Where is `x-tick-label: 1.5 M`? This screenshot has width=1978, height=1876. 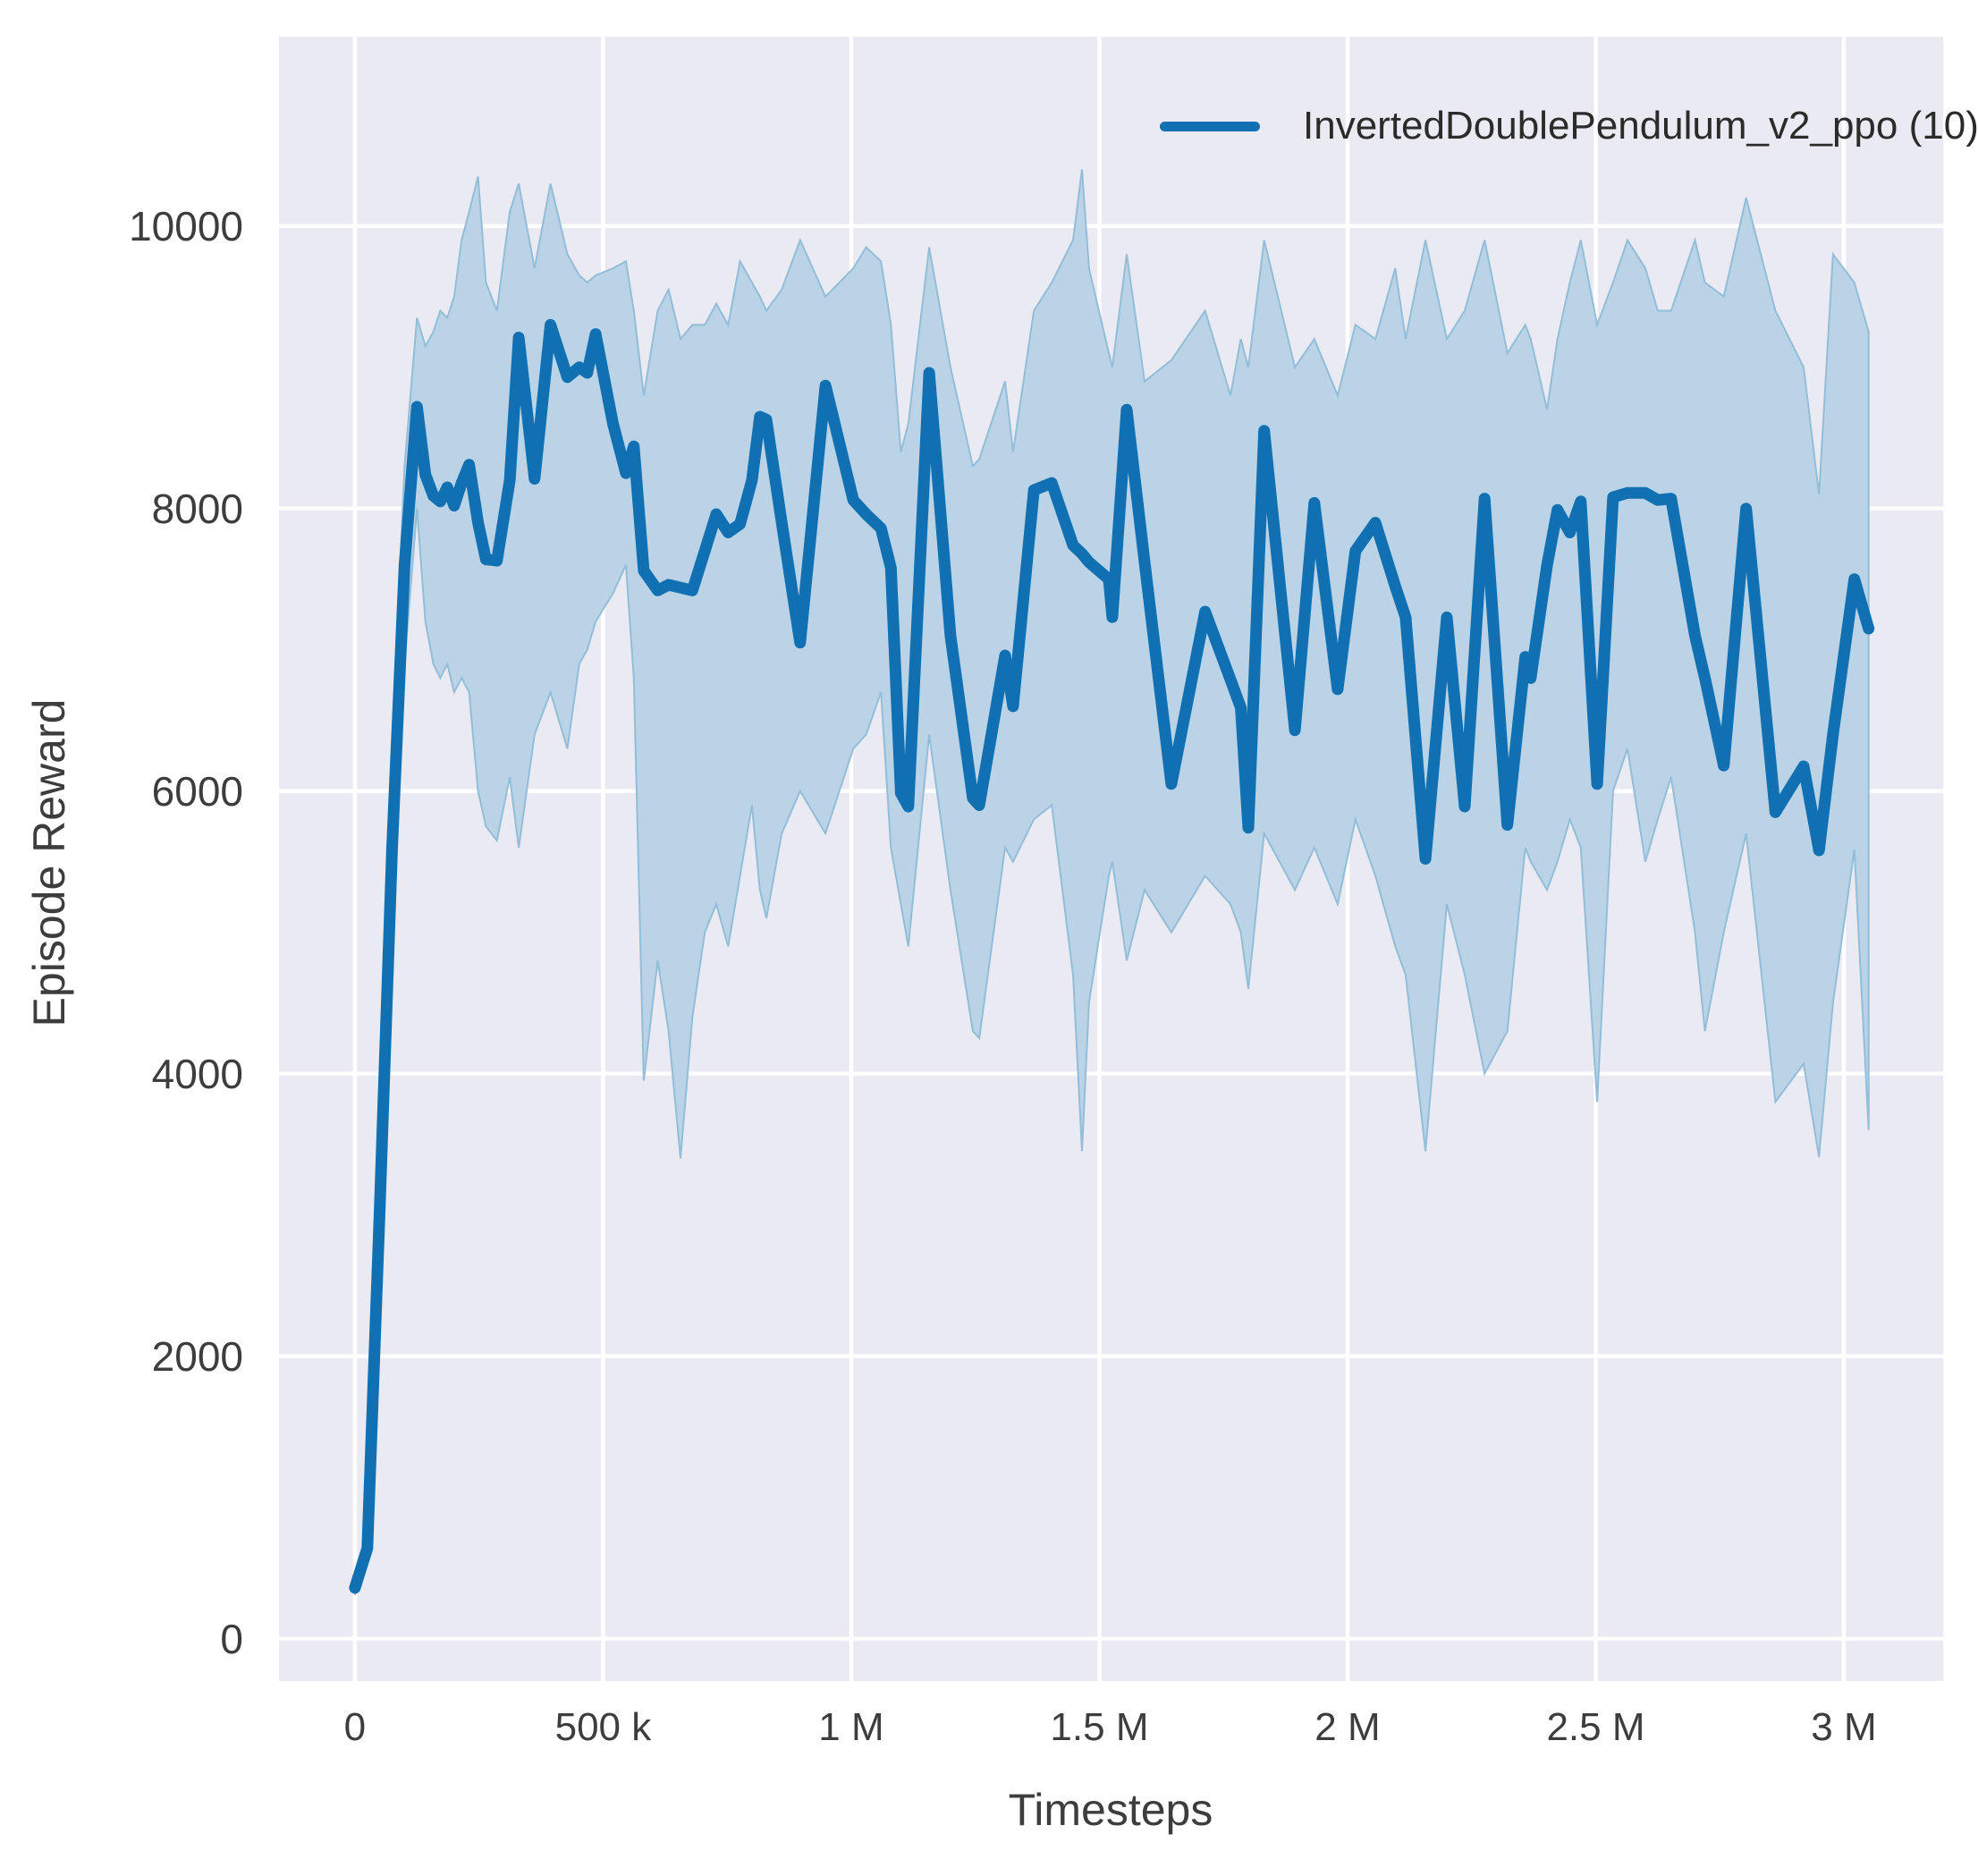
x-tick-label: 1.5 M is located at coordinates (1099, 1727).